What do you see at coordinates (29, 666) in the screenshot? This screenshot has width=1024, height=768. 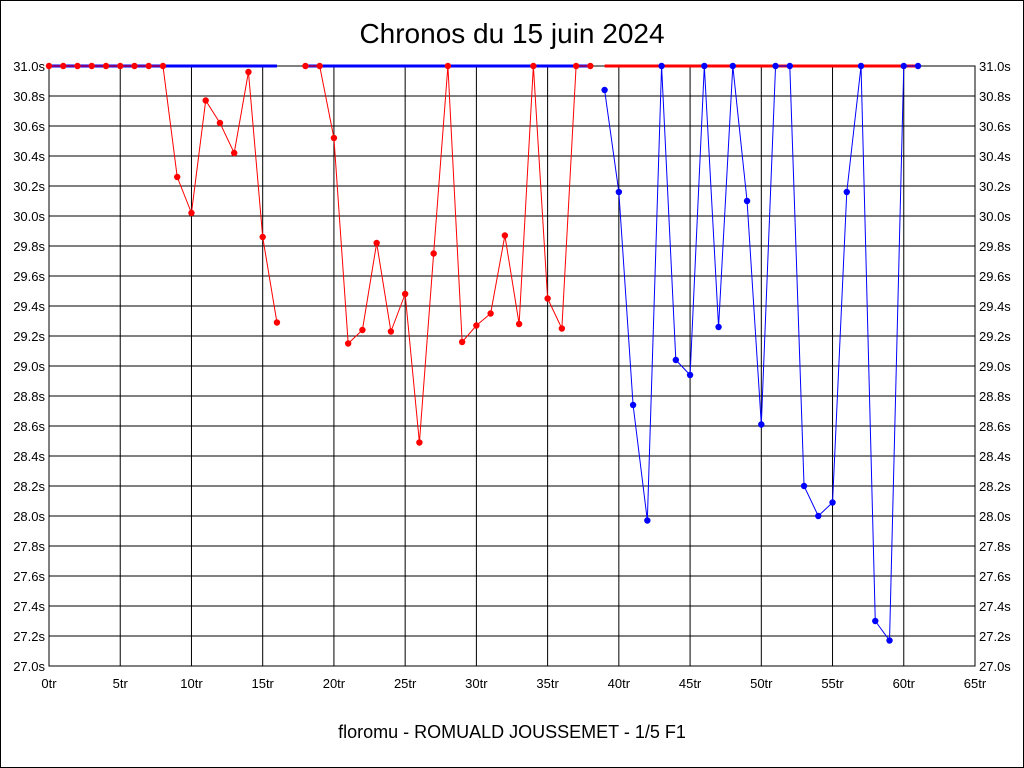 I see `y-tick-label-left: 27.0s` at bounding box center [29, 666].